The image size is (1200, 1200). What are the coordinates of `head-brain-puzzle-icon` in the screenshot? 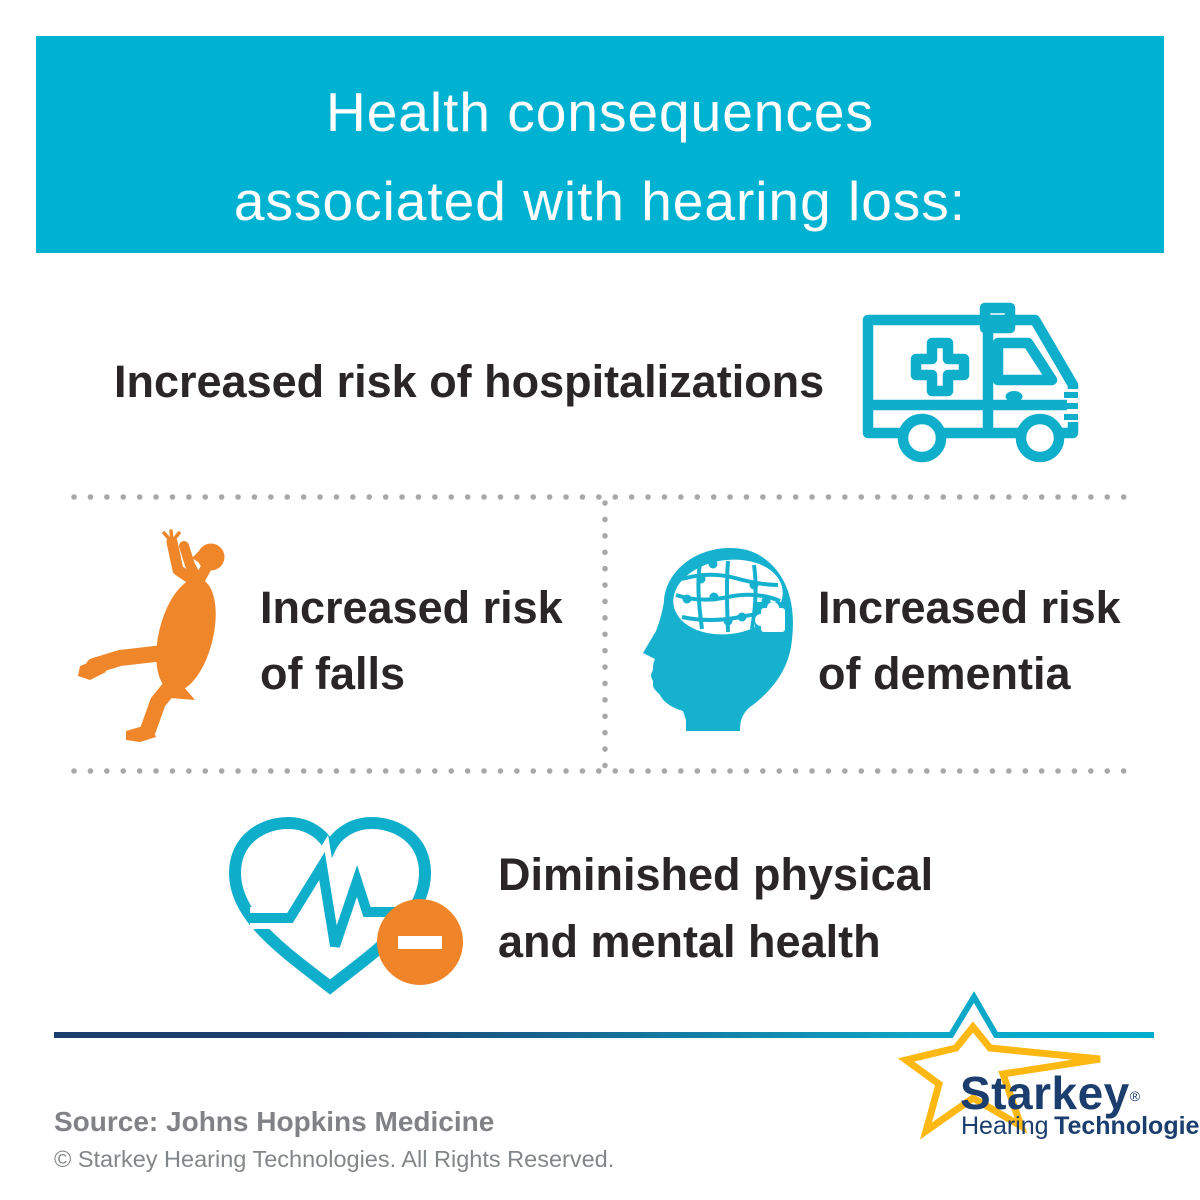 It's located at (718, 639).